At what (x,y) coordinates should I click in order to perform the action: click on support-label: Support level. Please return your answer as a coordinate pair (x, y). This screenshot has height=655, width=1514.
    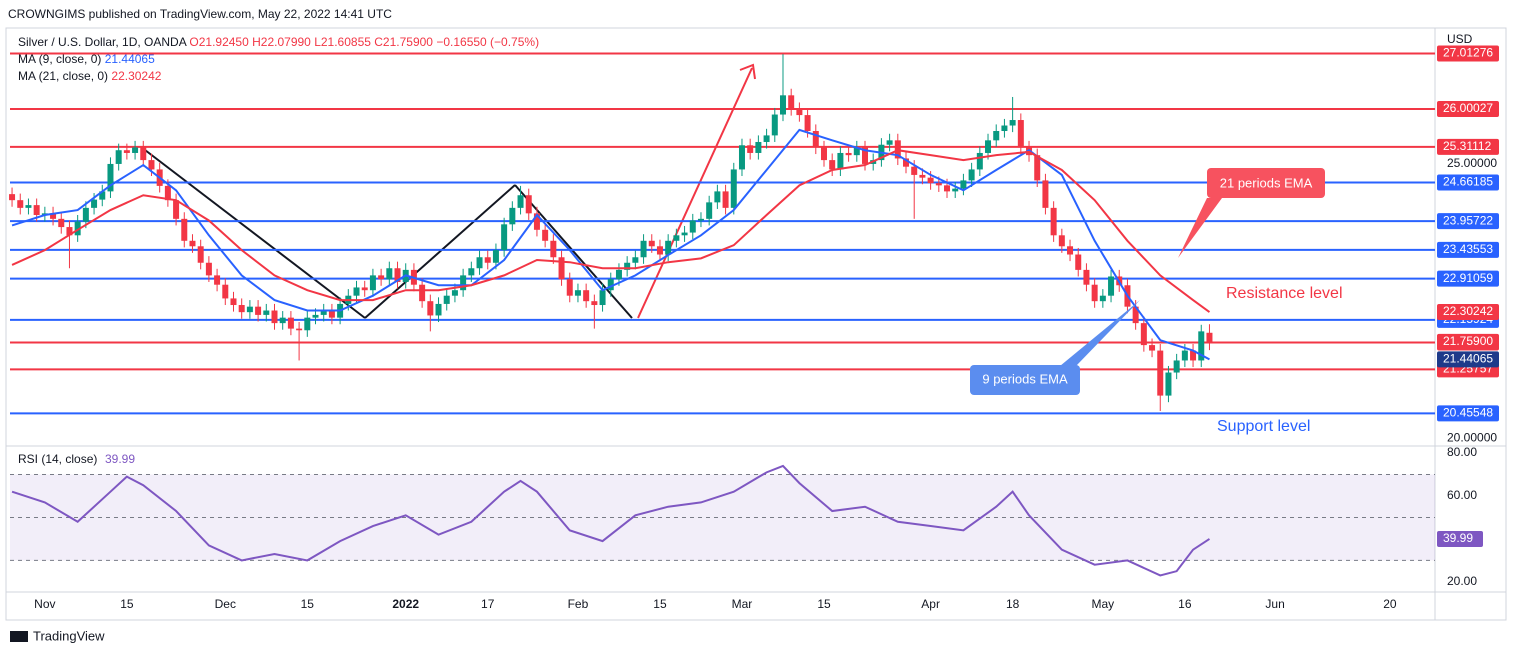
    Looking at the image, I should click on (1263, 426).